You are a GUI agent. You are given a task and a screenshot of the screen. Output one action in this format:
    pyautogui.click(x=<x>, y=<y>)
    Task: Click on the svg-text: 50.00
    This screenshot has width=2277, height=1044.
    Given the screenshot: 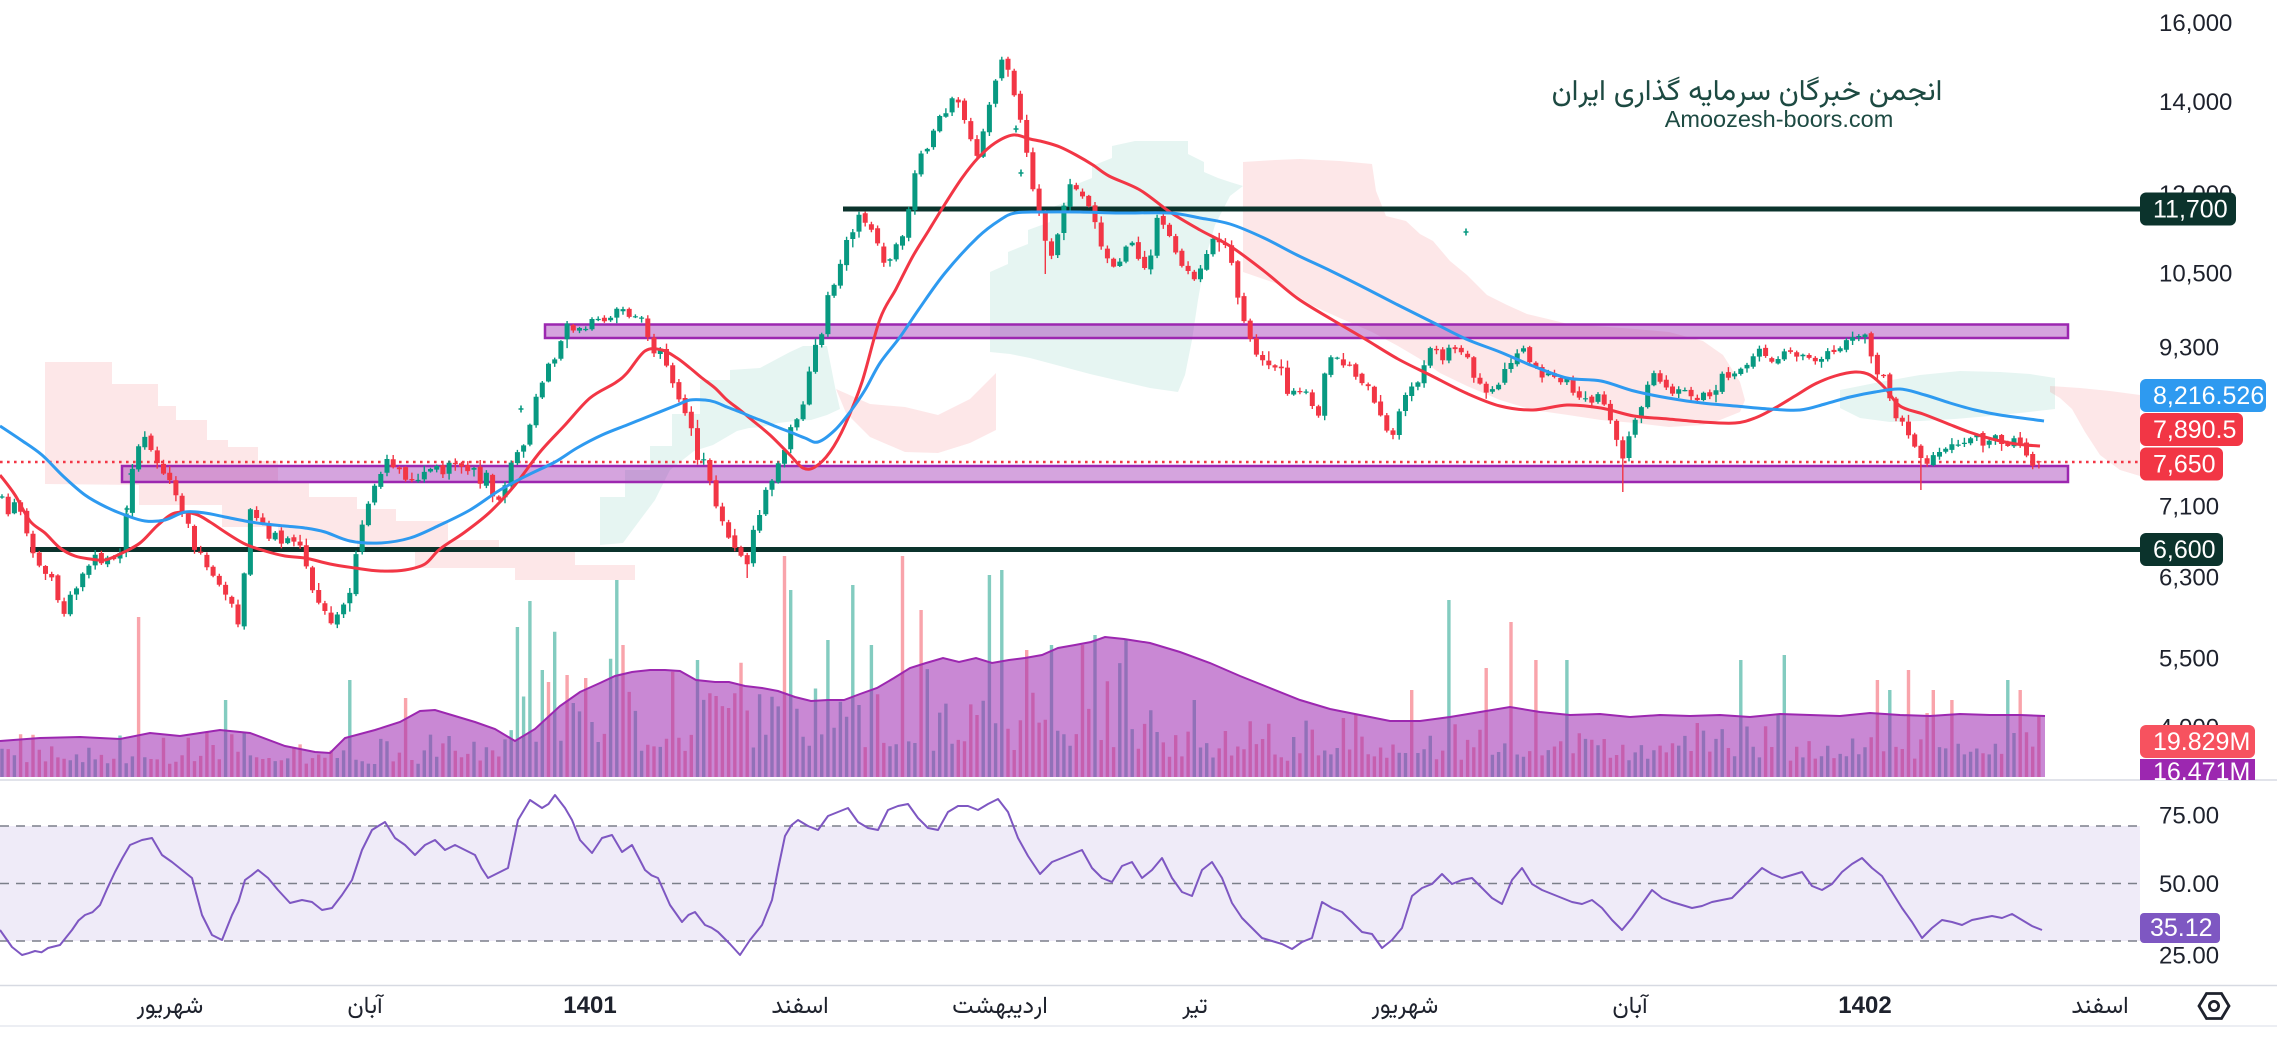 What is the action you would take?
    pyautogui.click(x=2189, y=884)
    